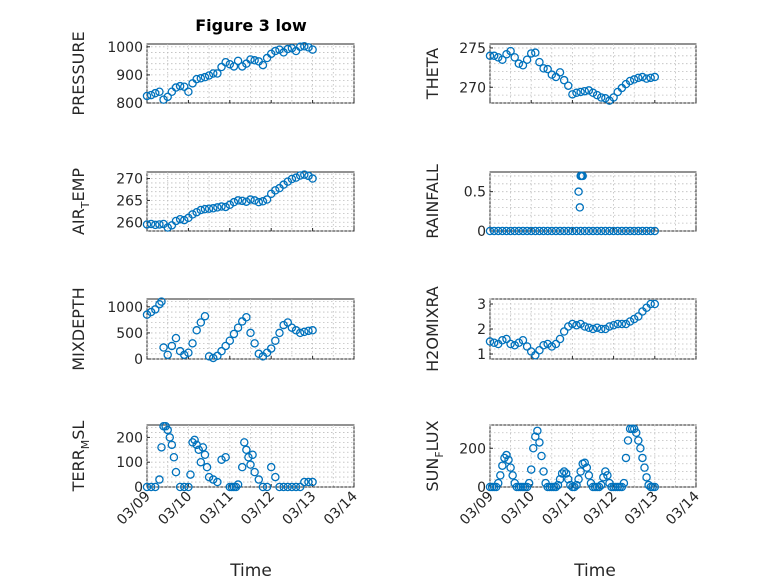  What do you see at coordinates (212, 201) in the screenshot?
I see `subplot-air-temp: 260 265 270 AIRTEMP` at bounding box center [212, 201].